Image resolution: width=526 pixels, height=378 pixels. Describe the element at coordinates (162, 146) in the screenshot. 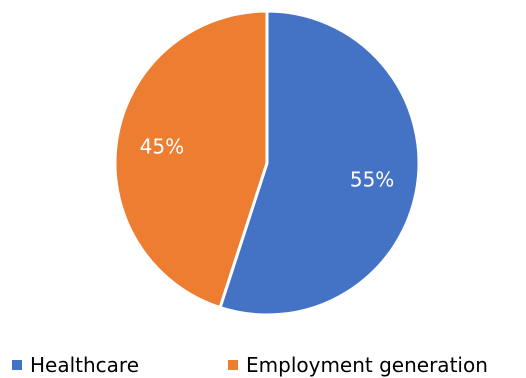

I see `data-label-employment-generation: 45%` at that location.